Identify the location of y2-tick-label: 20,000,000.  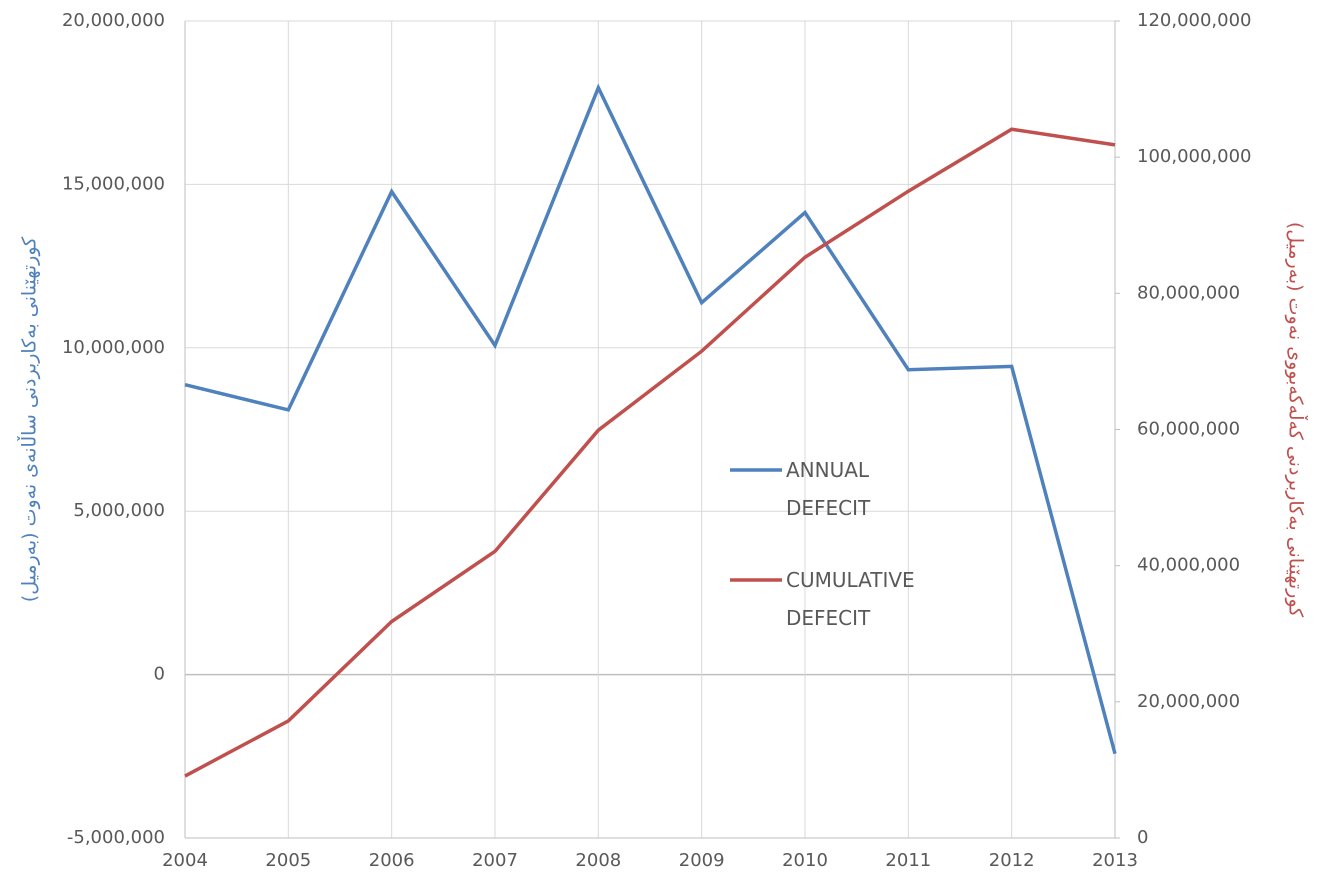
(1188, 701).